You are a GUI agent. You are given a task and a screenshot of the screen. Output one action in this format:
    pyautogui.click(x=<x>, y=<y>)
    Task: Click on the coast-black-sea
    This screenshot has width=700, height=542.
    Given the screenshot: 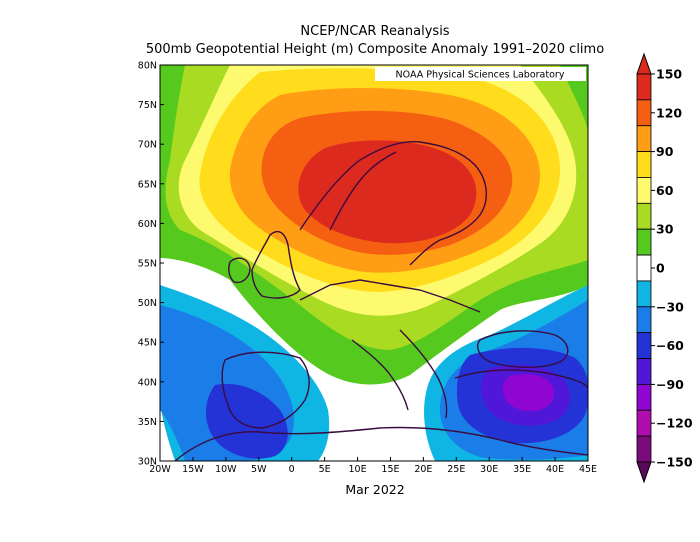 What is the action you would take?
    pyautogui.click(x=523, y=349)
    